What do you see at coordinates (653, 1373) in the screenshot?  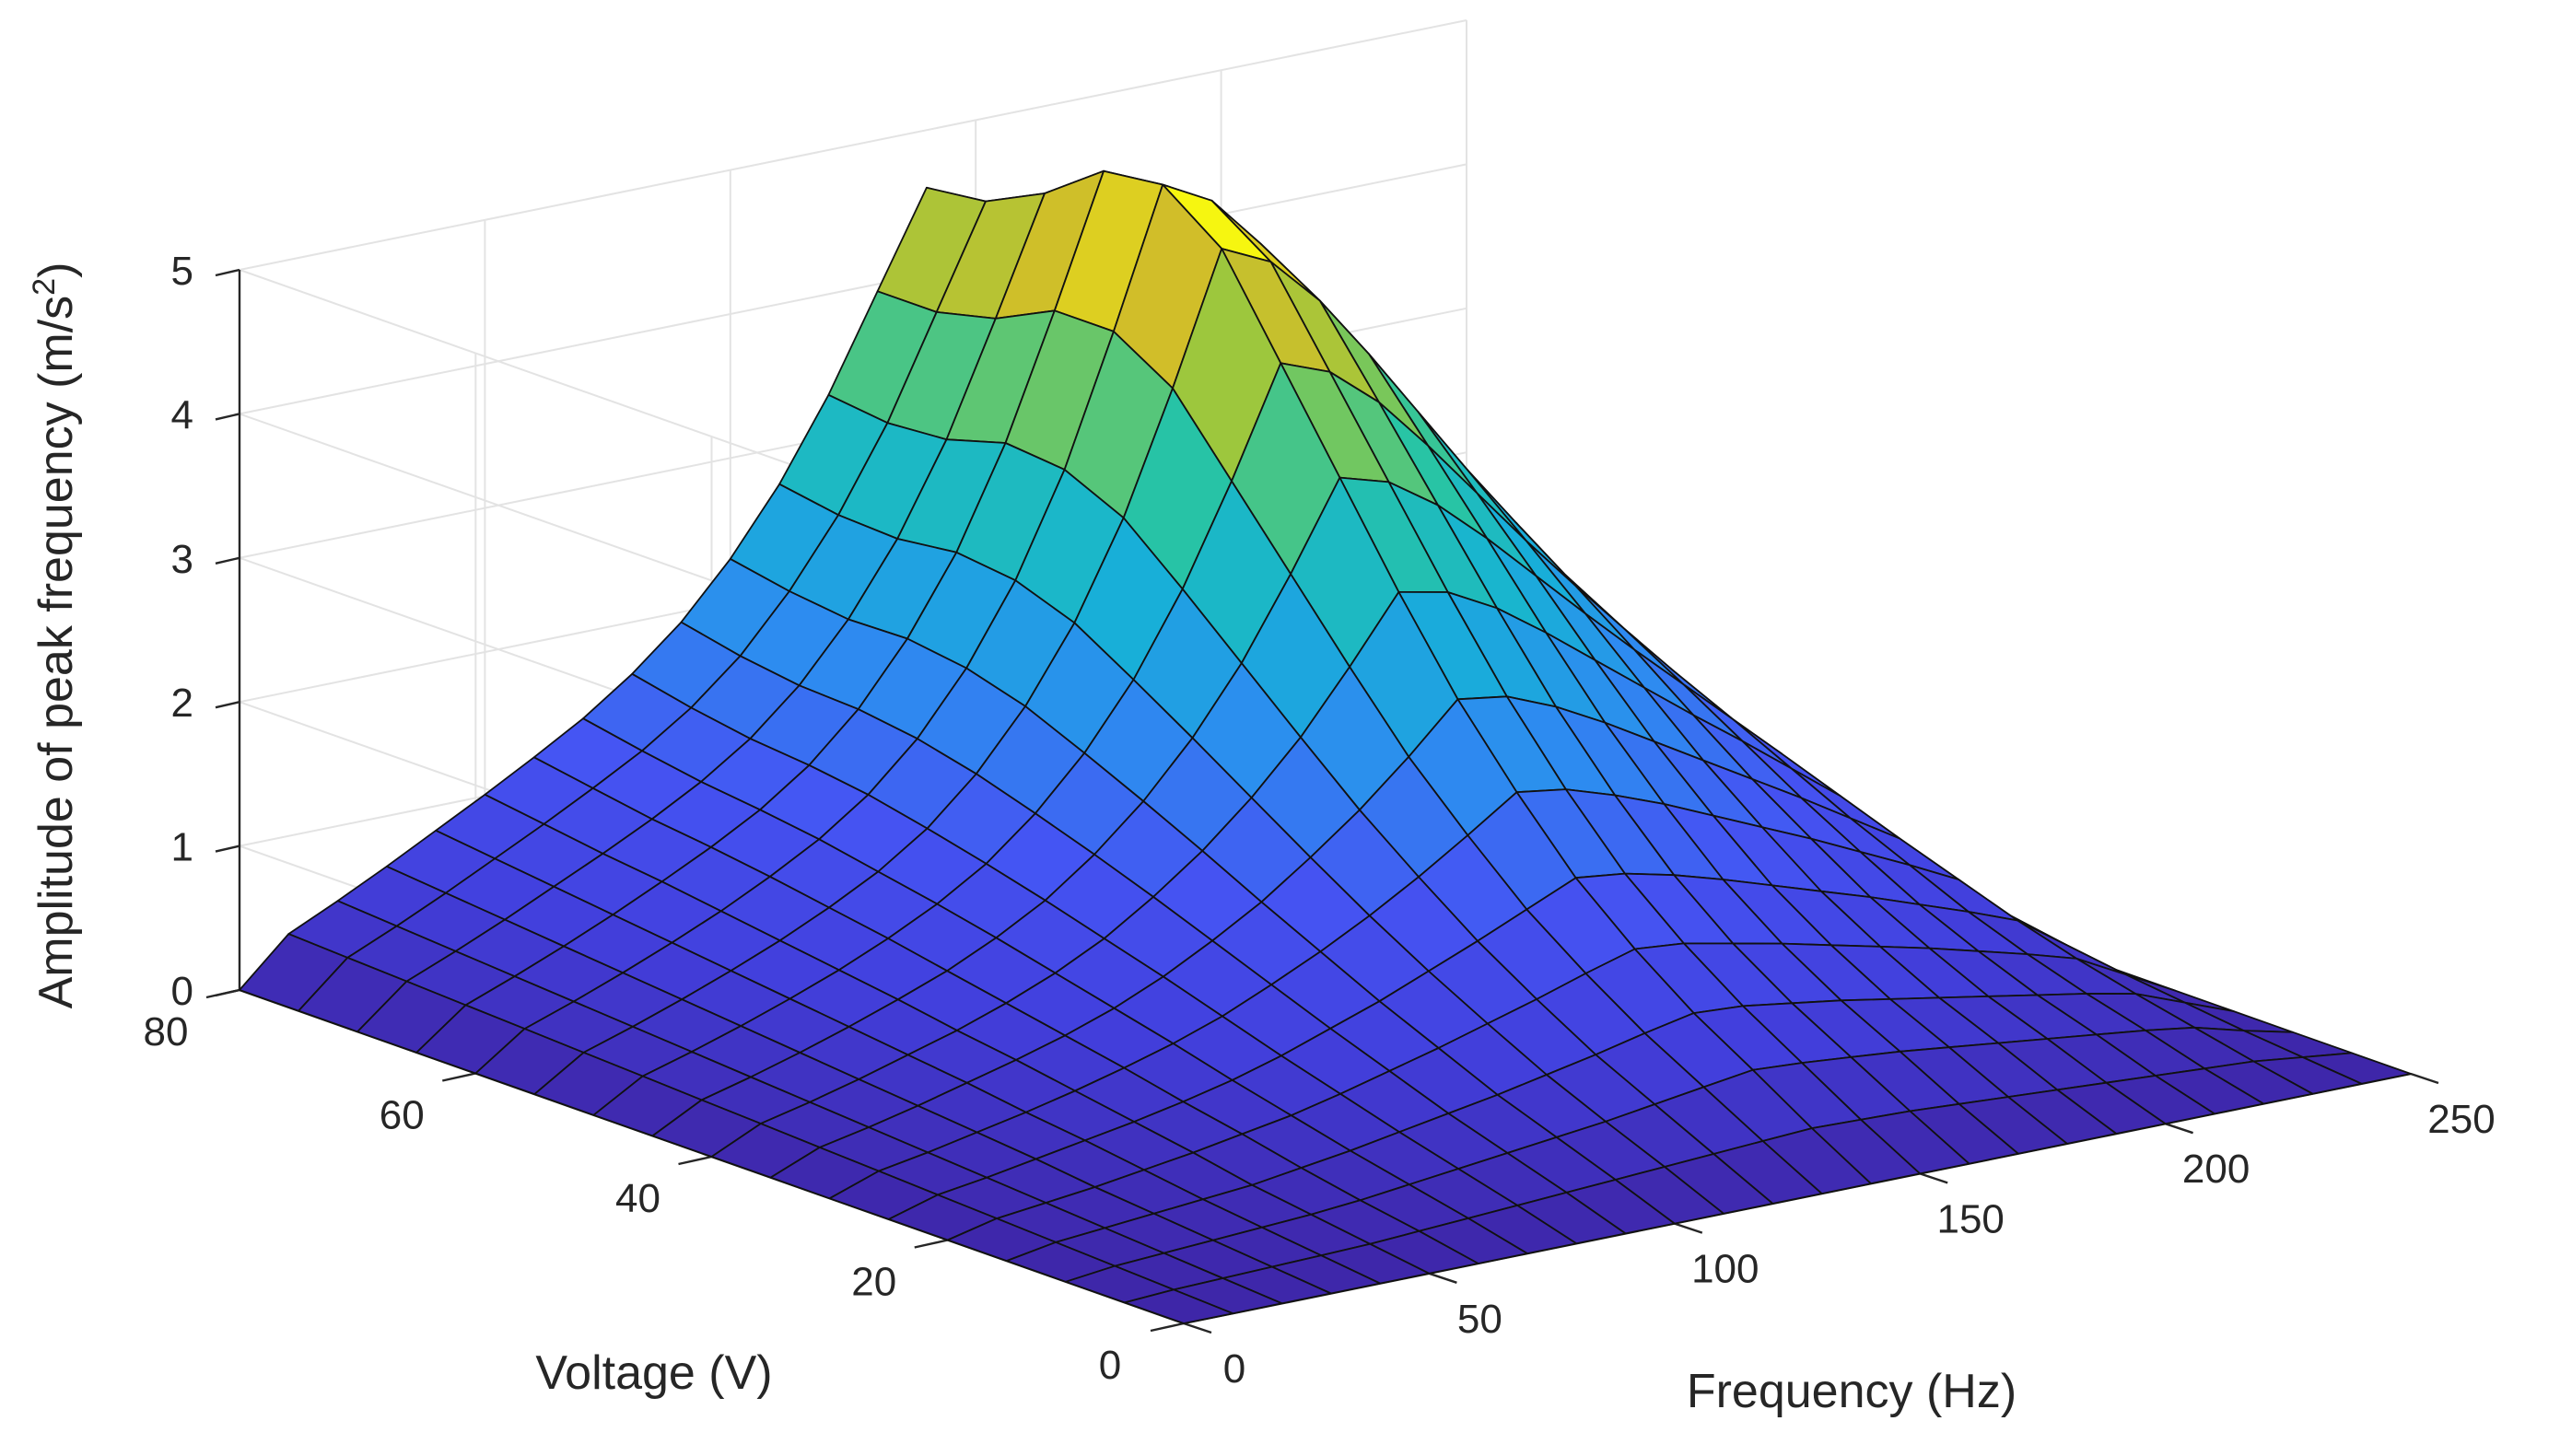 I see `y-axis-title: Voltage (V)` at bounding box center [653, 1373].